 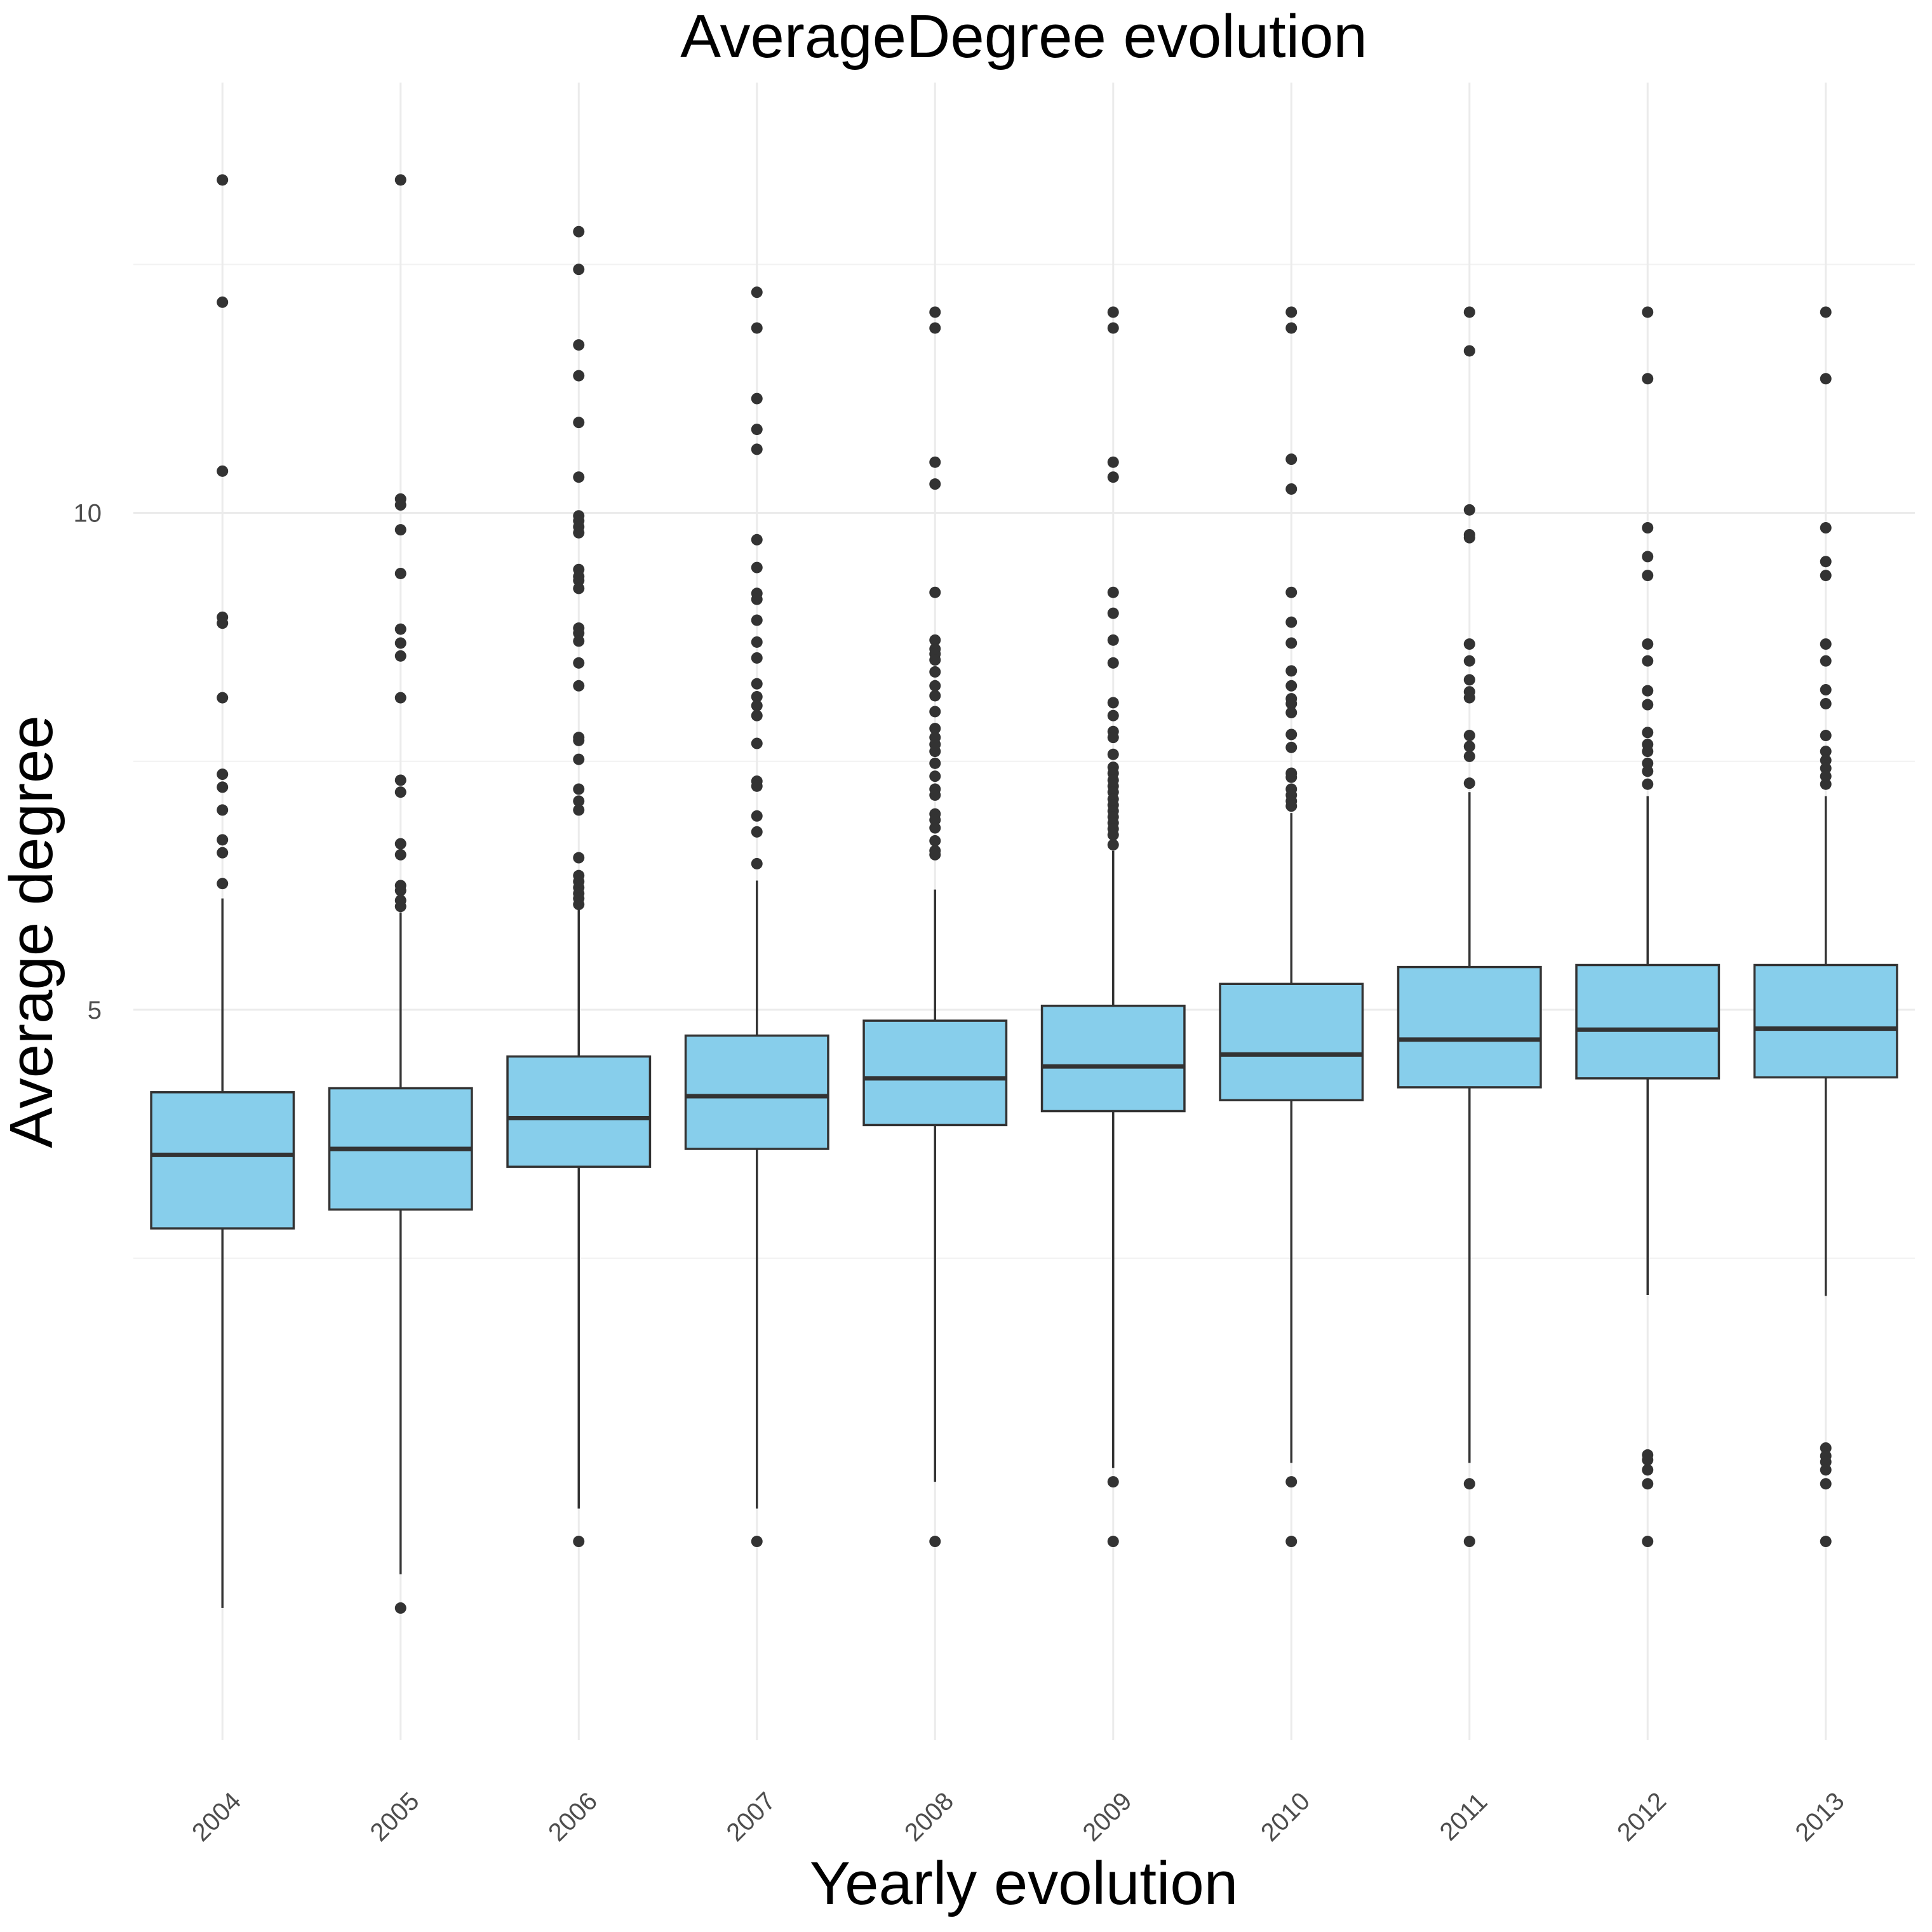 What do you see at coordinates (1291, 927) in the screenshot?
I see `box-2010` at bounding box center [1291, 927].